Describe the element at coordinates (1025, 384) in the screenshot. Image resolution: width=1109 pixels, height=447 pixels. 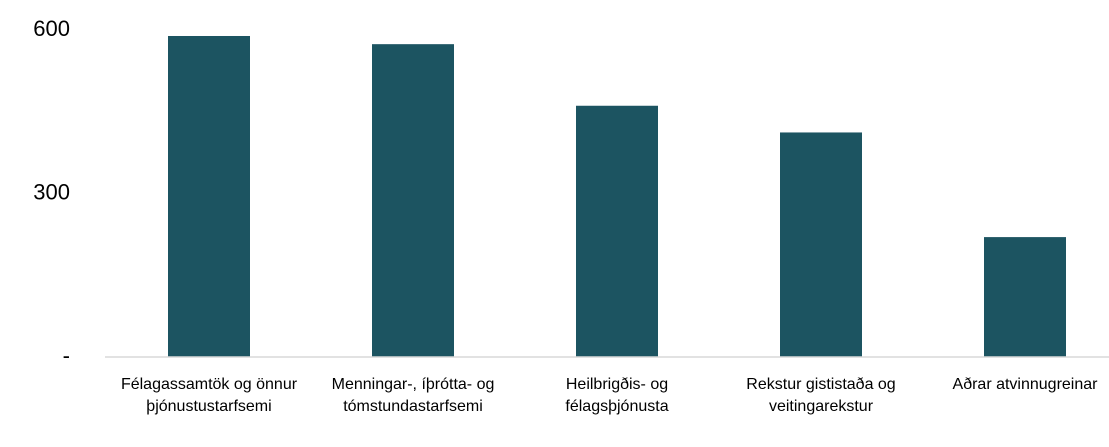
I see `x-tick-label: Aðrar atvinnugreinar` at that location.